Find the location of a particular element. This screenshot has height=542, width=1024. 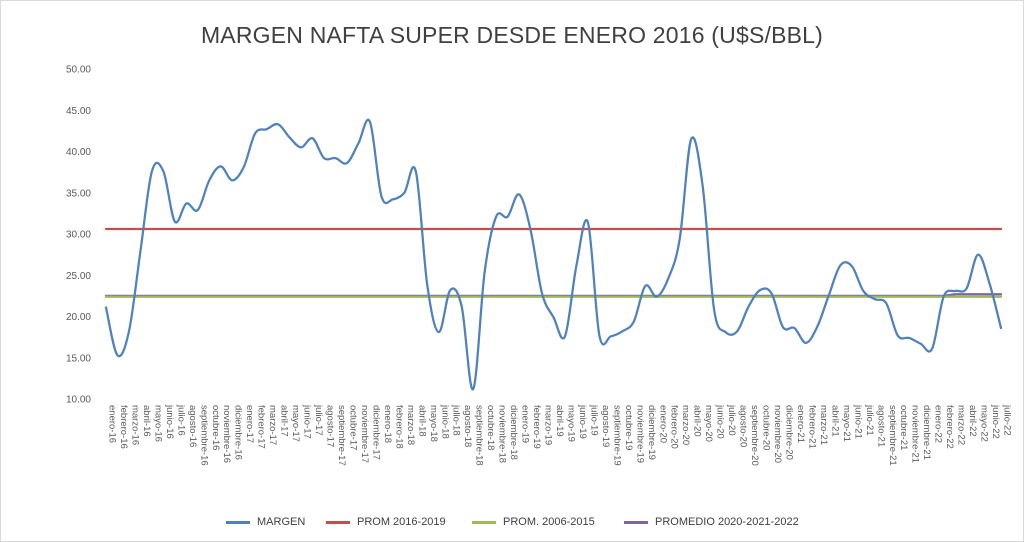

x-tick-label: octubre-17 is located at coordinates (352, 427).